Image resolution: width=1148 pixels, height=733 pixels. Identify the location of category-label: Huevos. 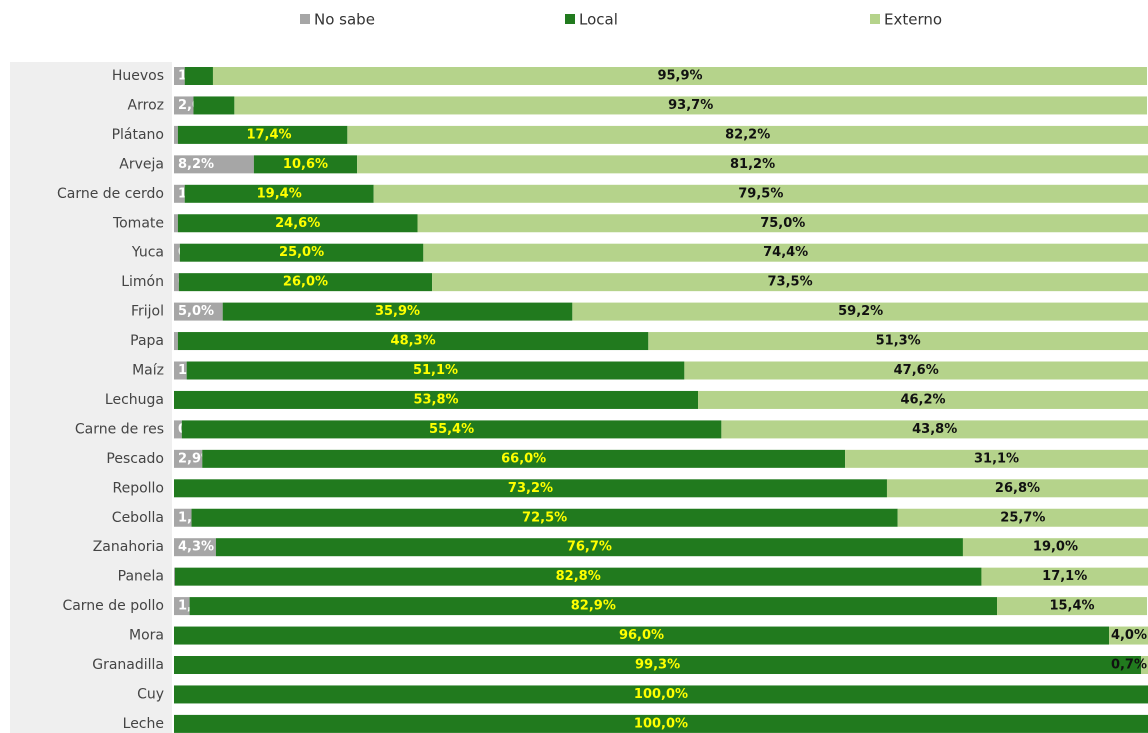
(138, 76).